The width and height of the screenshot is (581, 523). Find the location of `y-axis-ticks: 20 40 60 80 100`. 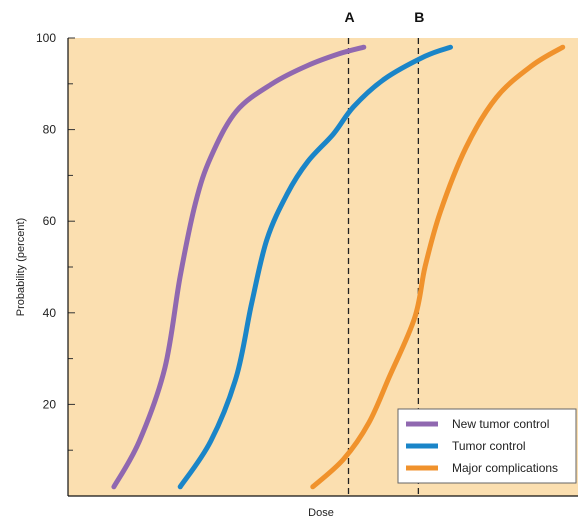

y-axis-ticks: 20 40 60 80 100 is located at coordinates (55, 221).